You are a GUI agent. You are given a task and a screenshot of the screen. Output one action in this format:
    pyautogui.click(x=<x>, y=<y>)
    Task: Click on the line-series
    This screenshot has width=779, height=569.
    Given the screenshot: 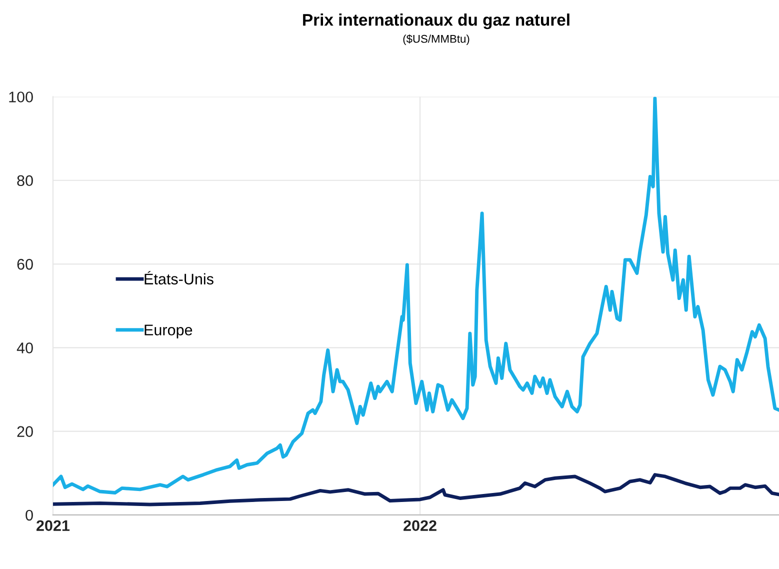 What is the action you would take?
    pyautogui.click(x=415, y=489)
    